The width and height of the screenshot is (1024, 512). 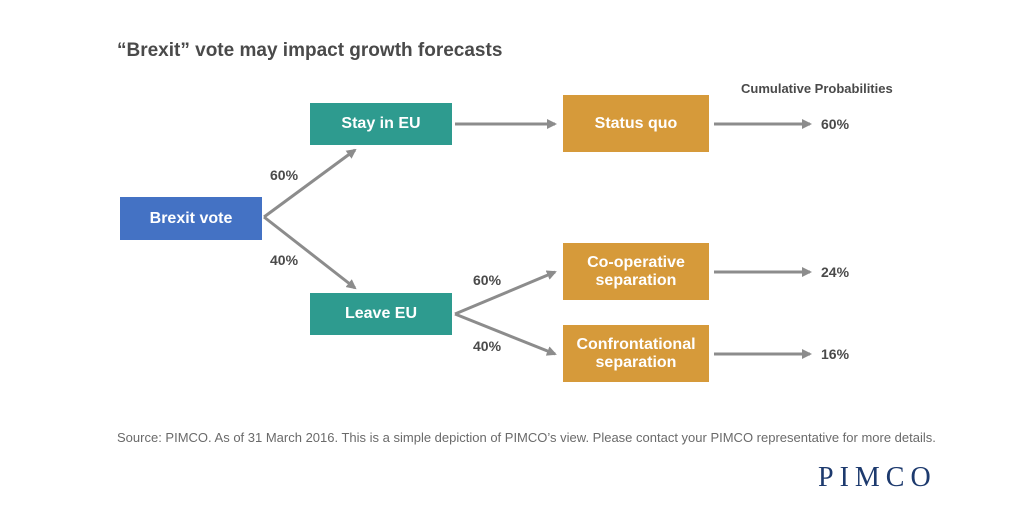 I want to click on node-confrontational-separation-label: Confrontational separation, so click(x=636, y=353).